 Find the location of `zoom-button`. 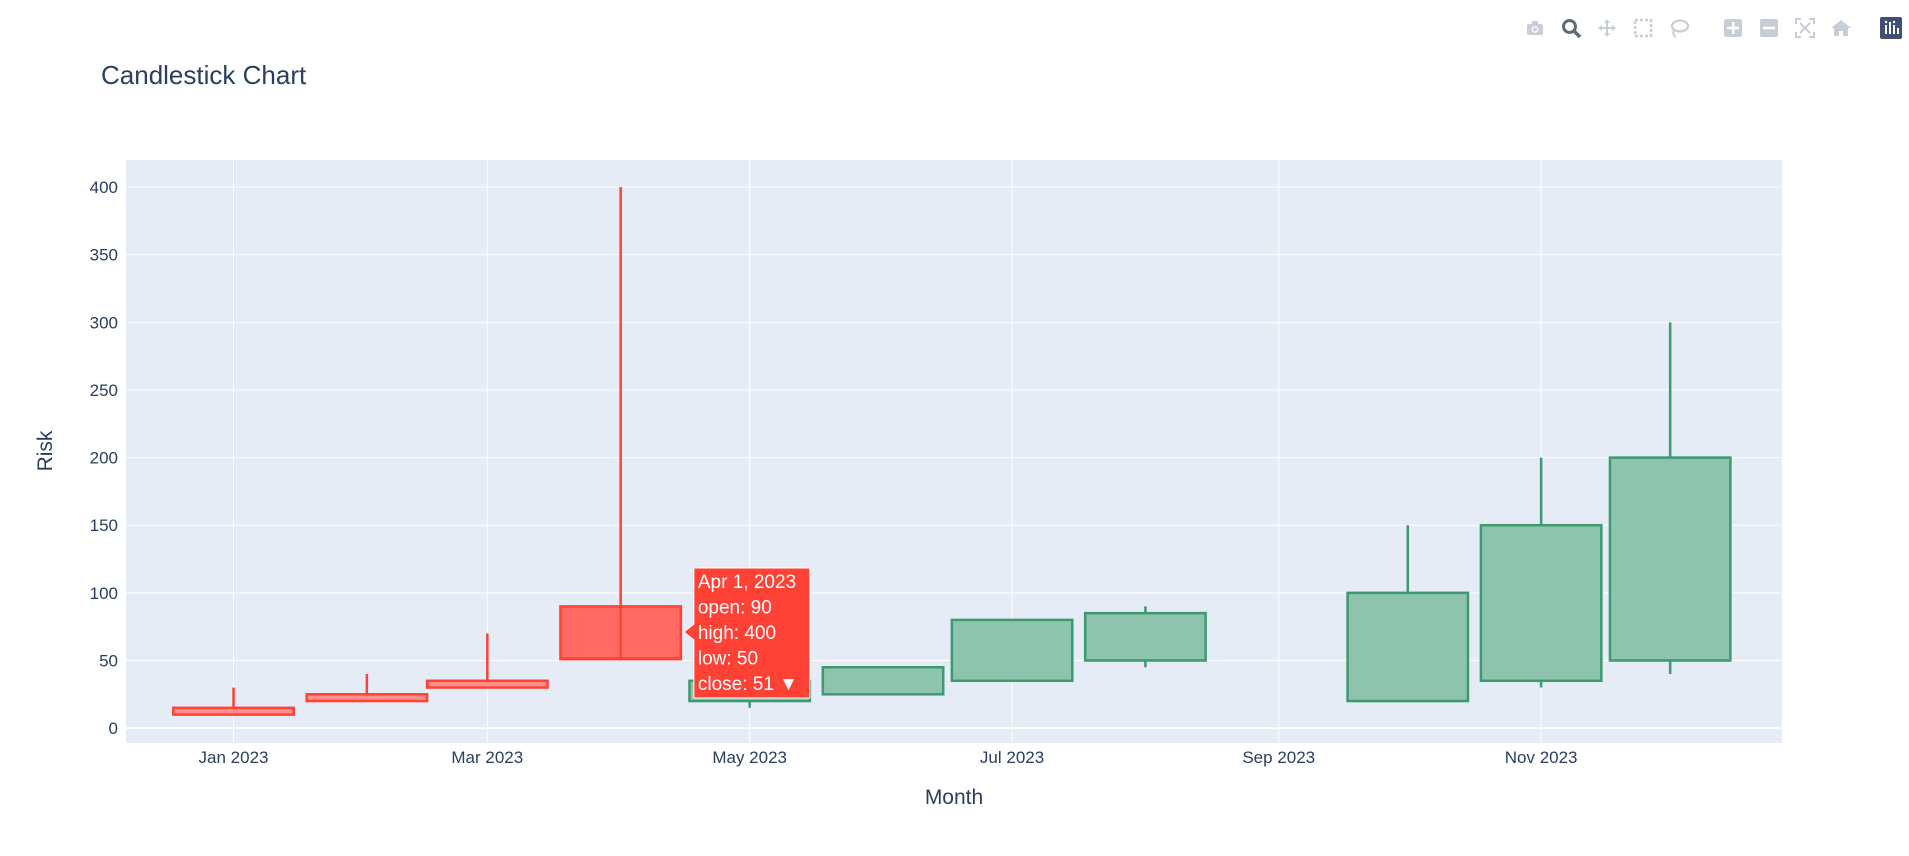

zoom-button is located at coordinates (1571, 28).